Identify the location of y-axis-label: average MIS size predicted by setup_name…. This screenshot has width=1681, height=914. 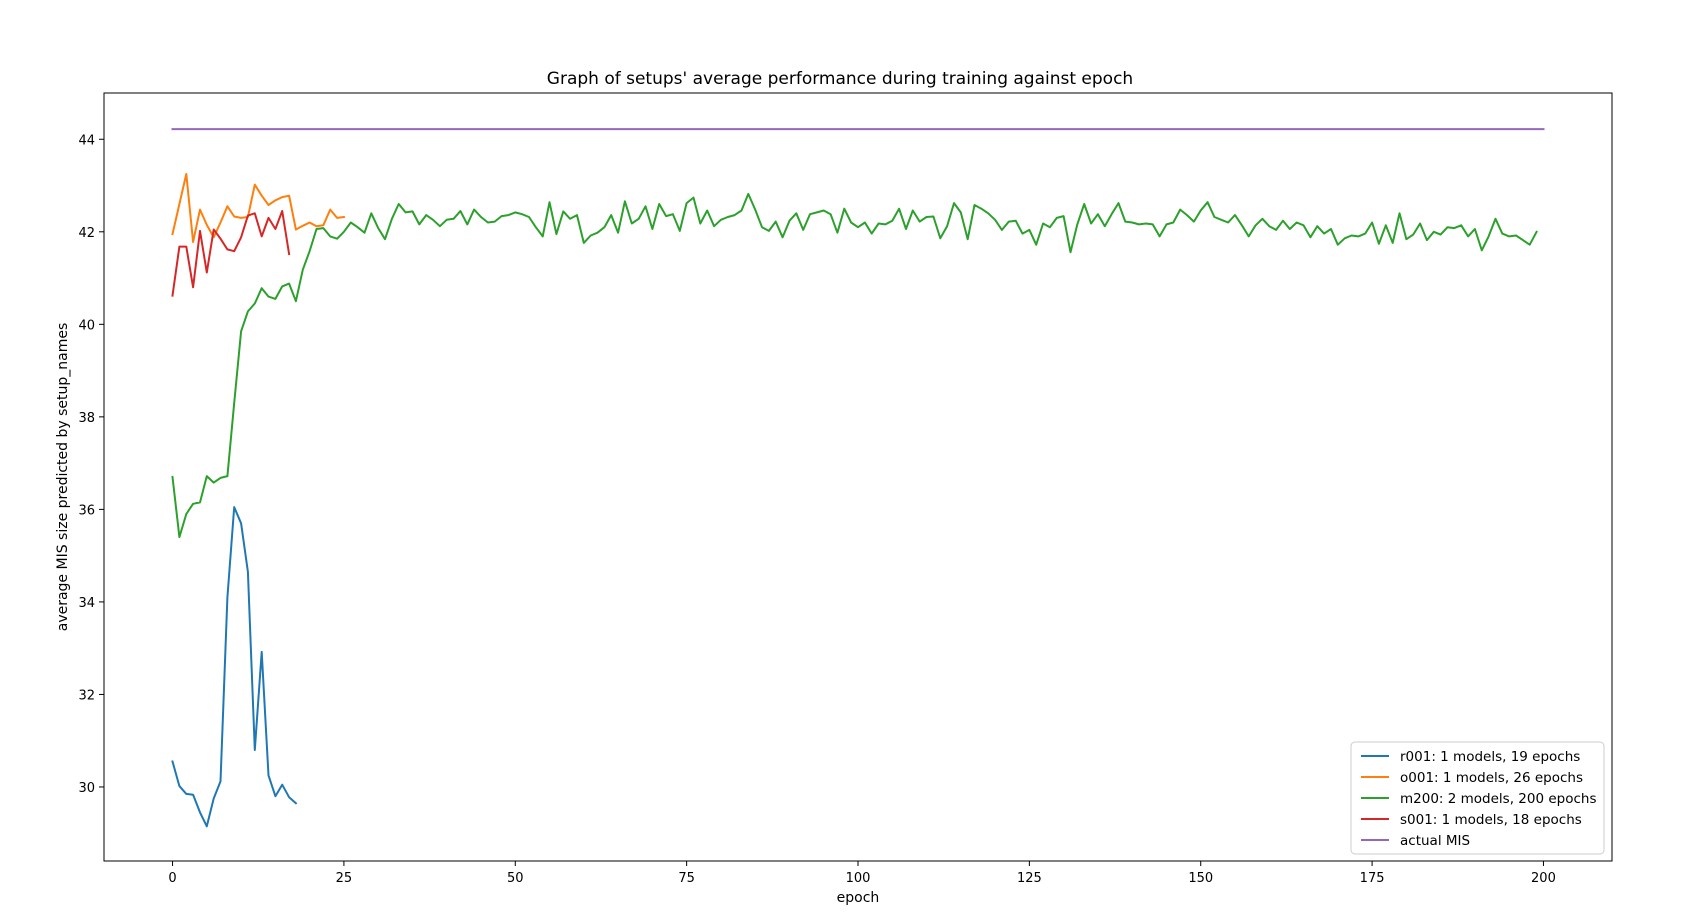
(63, 477).